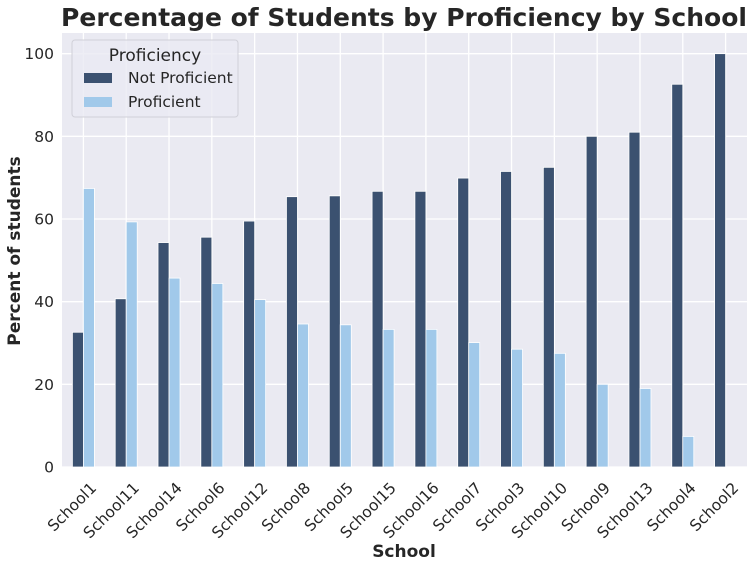  I want to click on legend-label: Not Proficient, so click(180, 78).